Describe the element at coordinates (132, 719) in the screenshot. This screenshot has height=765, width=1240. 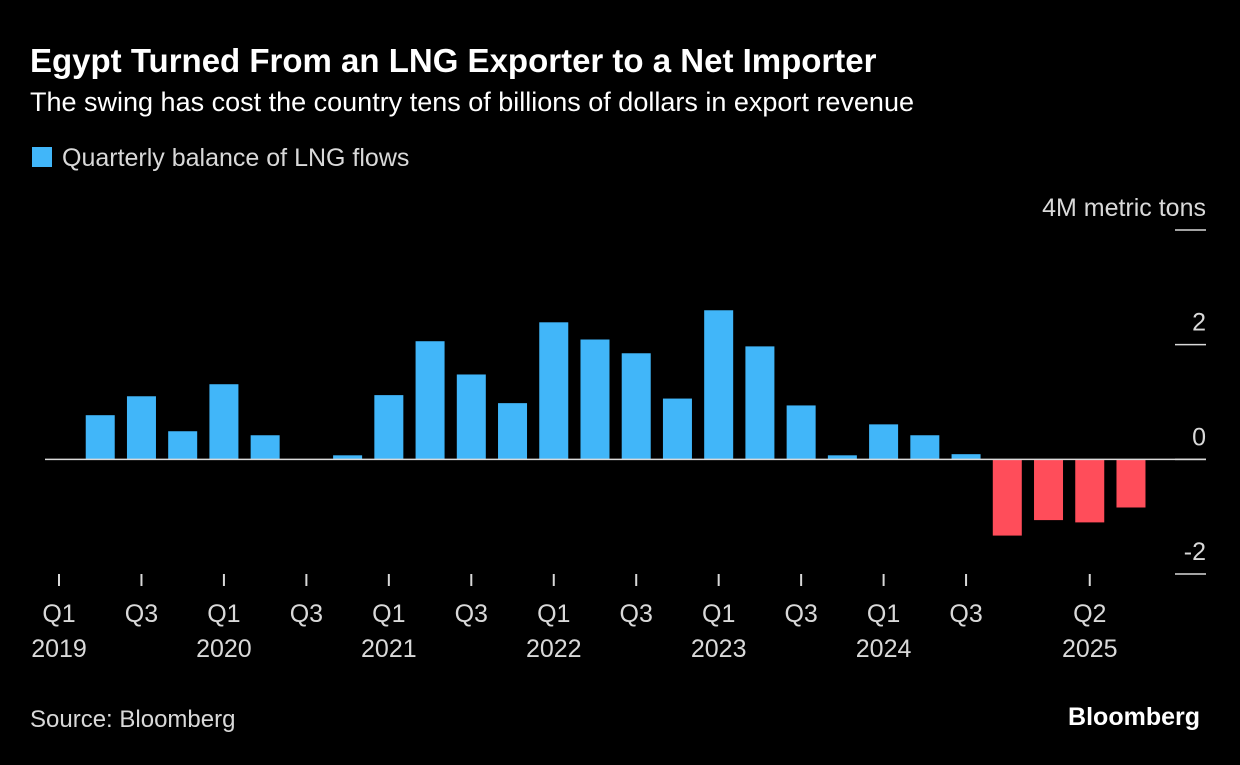
I see `source: Source: Bloomberg` at that location.